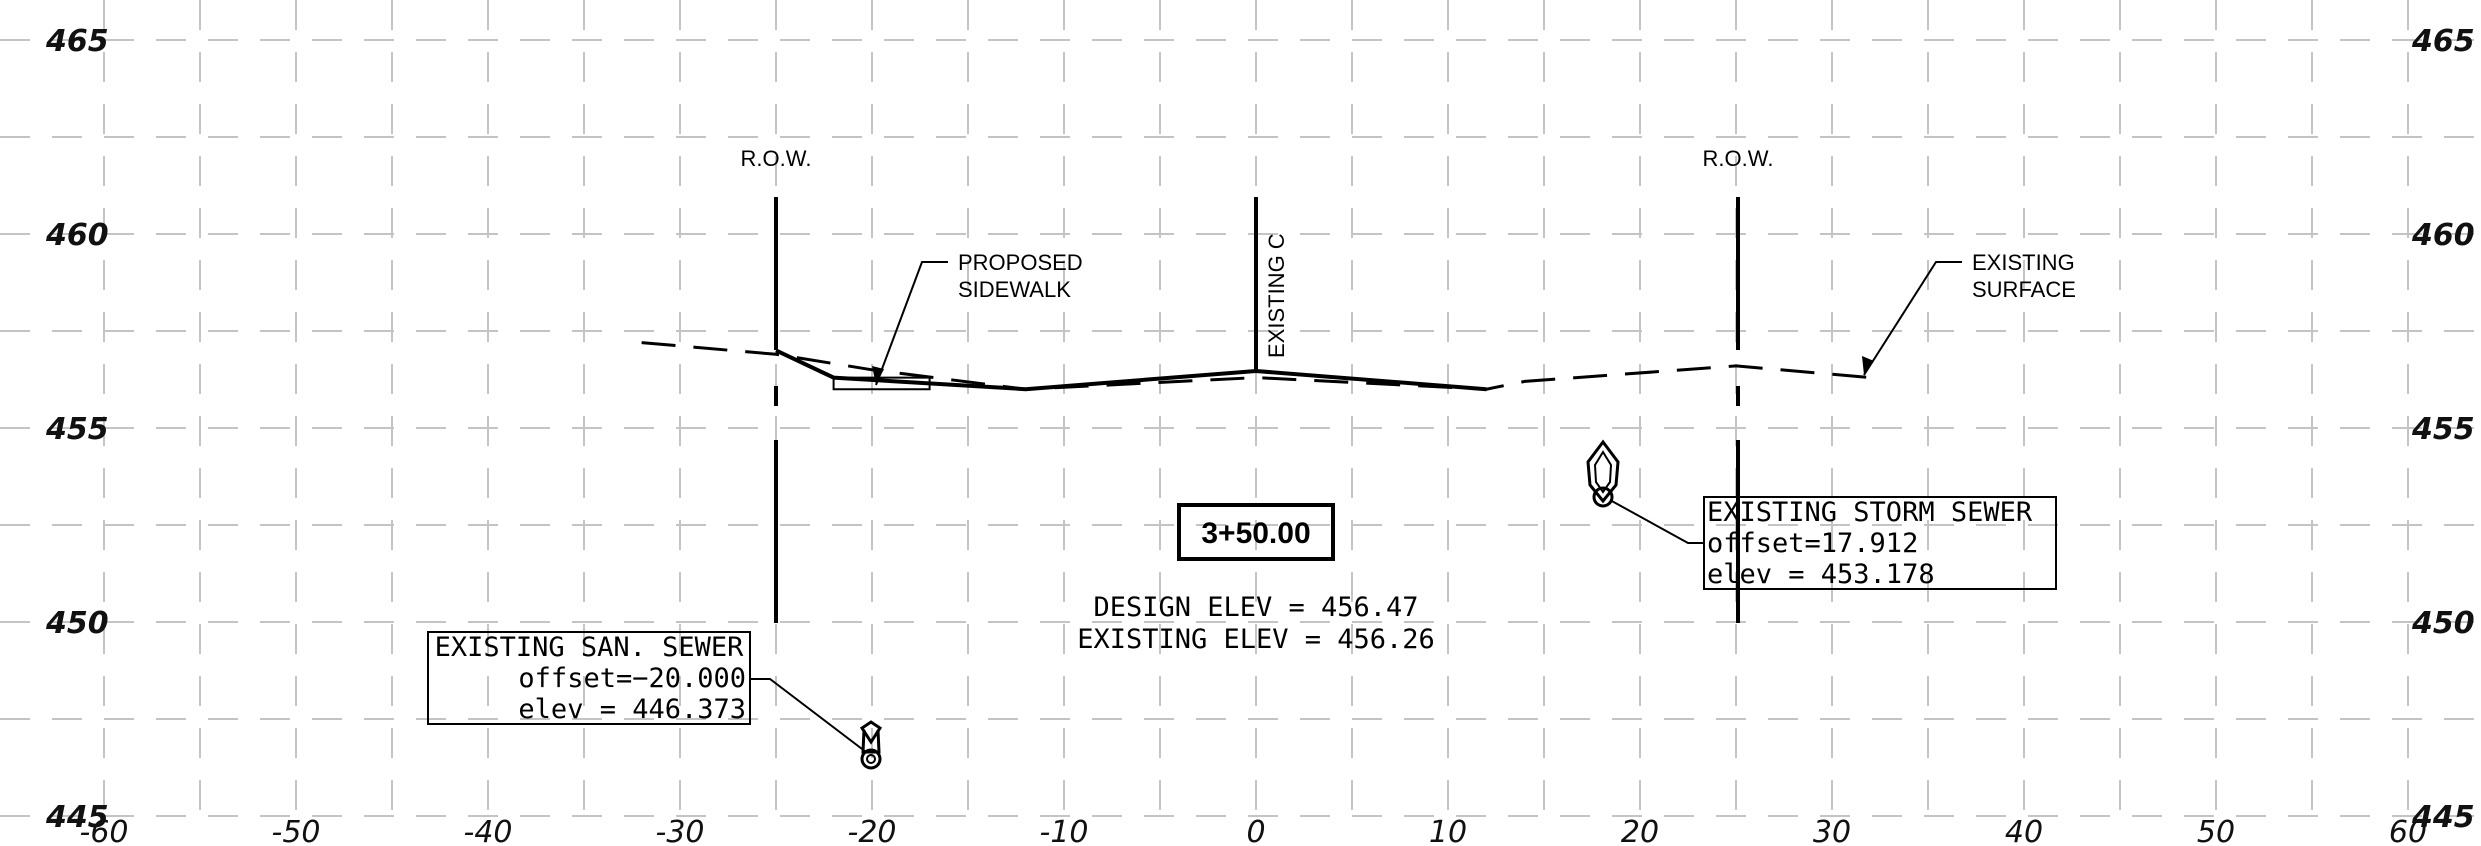 The width and height of the screenshot is (2481, 846). I want to click on y-tick-label-left: 460, so click(77, 235).